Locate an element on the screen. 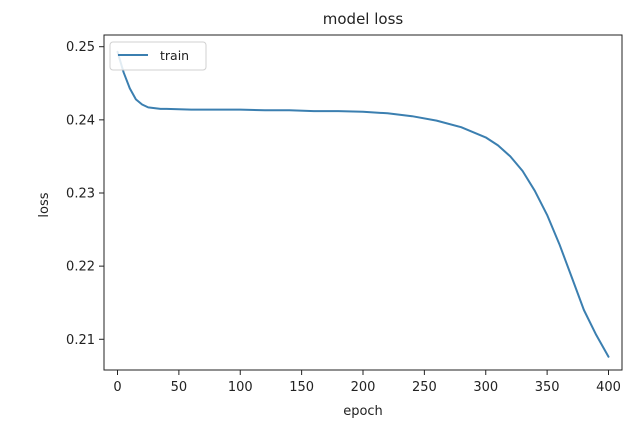 This screenshot has width=643, height=426. x-axis-title: epoch is located at coordinates (363, 411).